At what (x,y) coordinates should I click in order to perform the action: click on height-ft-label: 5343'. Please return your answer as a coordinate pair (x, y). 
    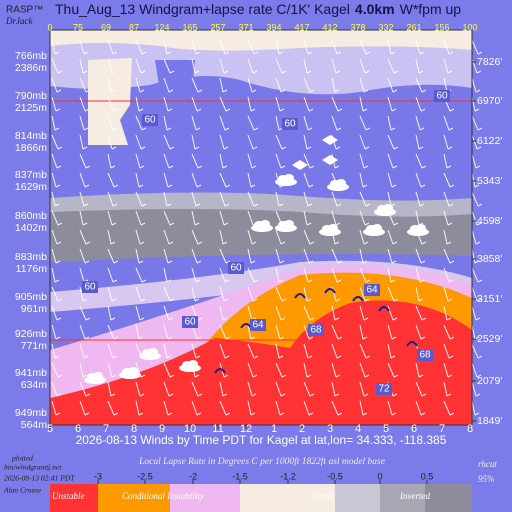
    Looking at the image, I should click on (489, 181).